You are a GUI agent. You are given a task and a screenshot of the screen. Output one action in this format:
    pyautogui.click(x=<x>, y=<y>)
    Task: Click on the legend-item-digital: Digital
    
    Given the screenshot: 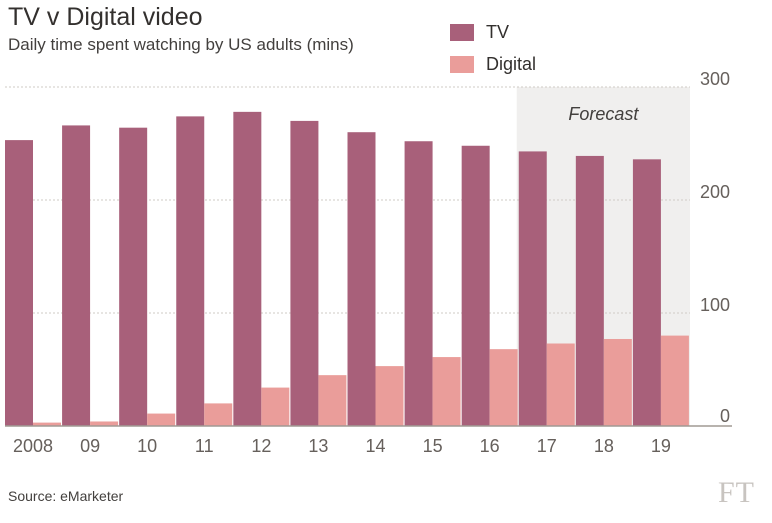 What is the action you would take?
    pyautogui.click(x=493, y=64)
    